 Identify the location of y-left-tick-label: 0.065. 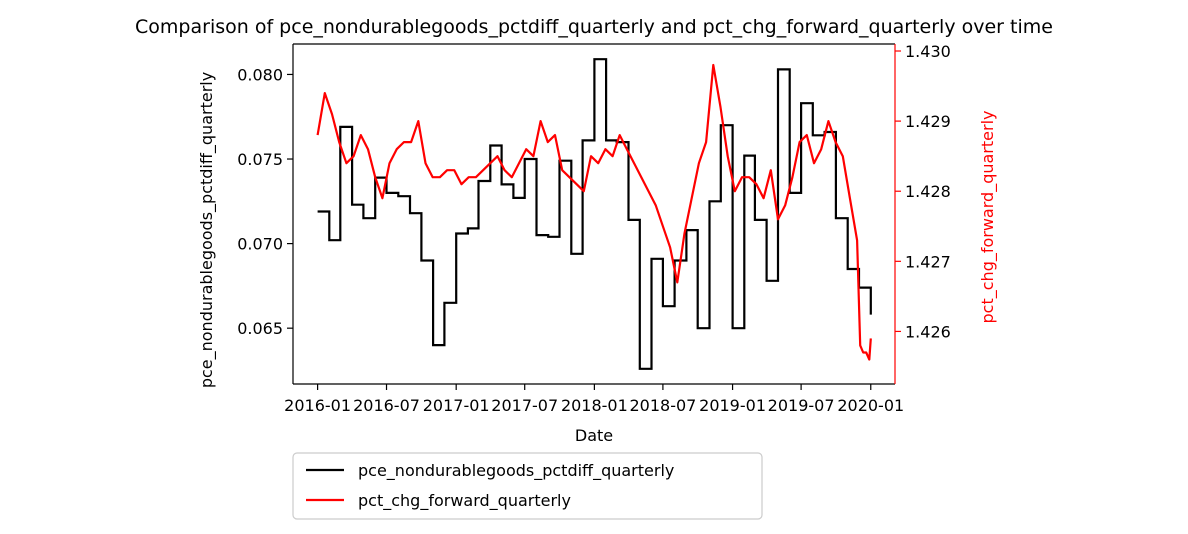
(260, 328).